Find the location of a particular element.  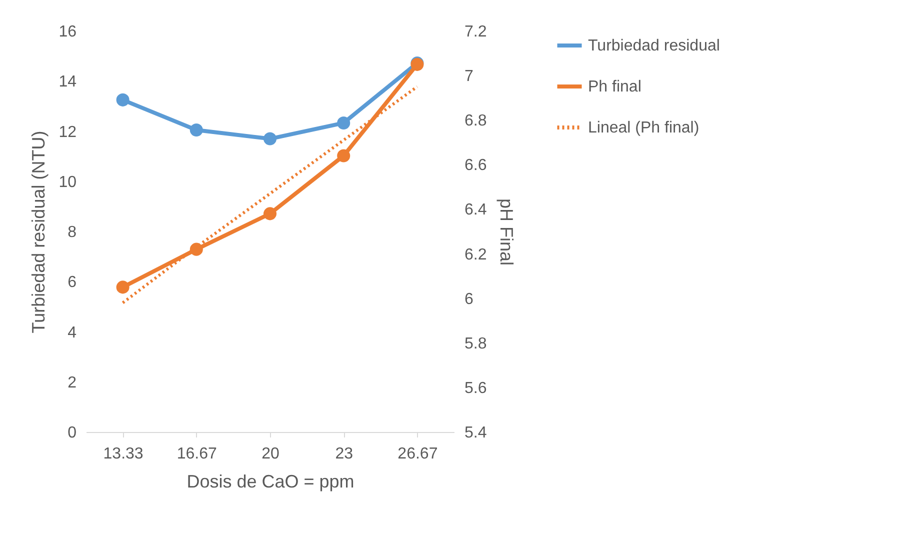

x-axis-title: Dosis de CaO = ppm is located at coordinates (270, 482).